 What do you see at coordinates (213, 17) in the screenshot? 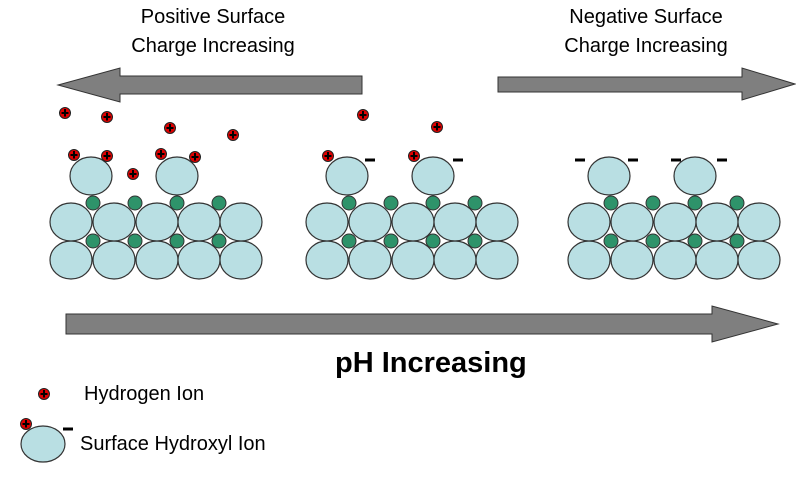
I see `positive-label-line1: Positive Surface` at bounding box center [213, 17].